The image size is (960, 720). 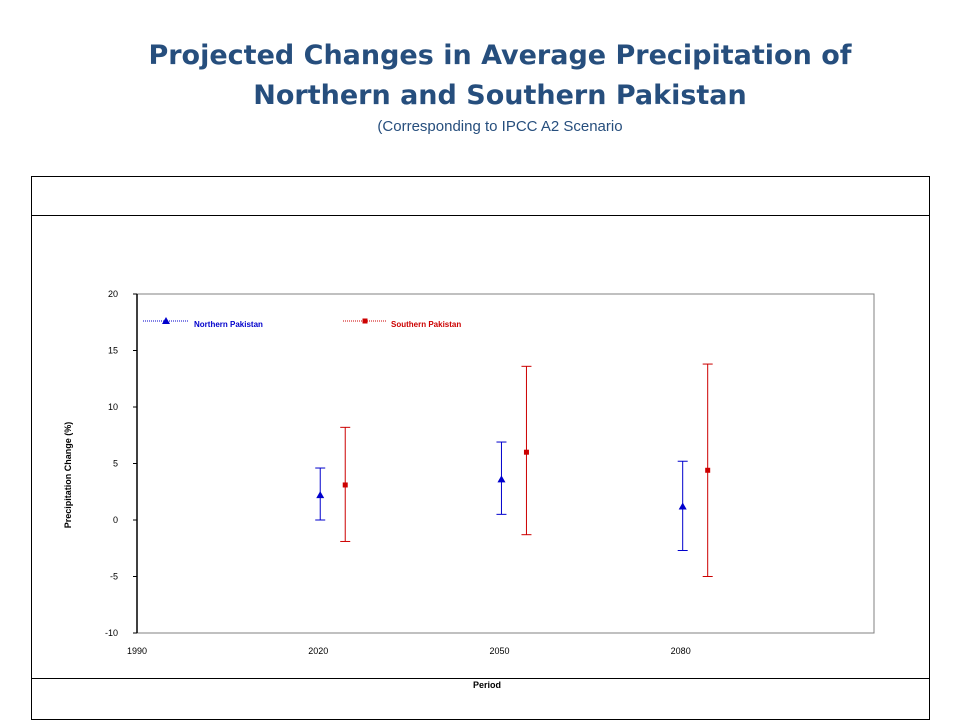 I want to click on legend-label: Southern Pakistan, so click(x=426, y=324).